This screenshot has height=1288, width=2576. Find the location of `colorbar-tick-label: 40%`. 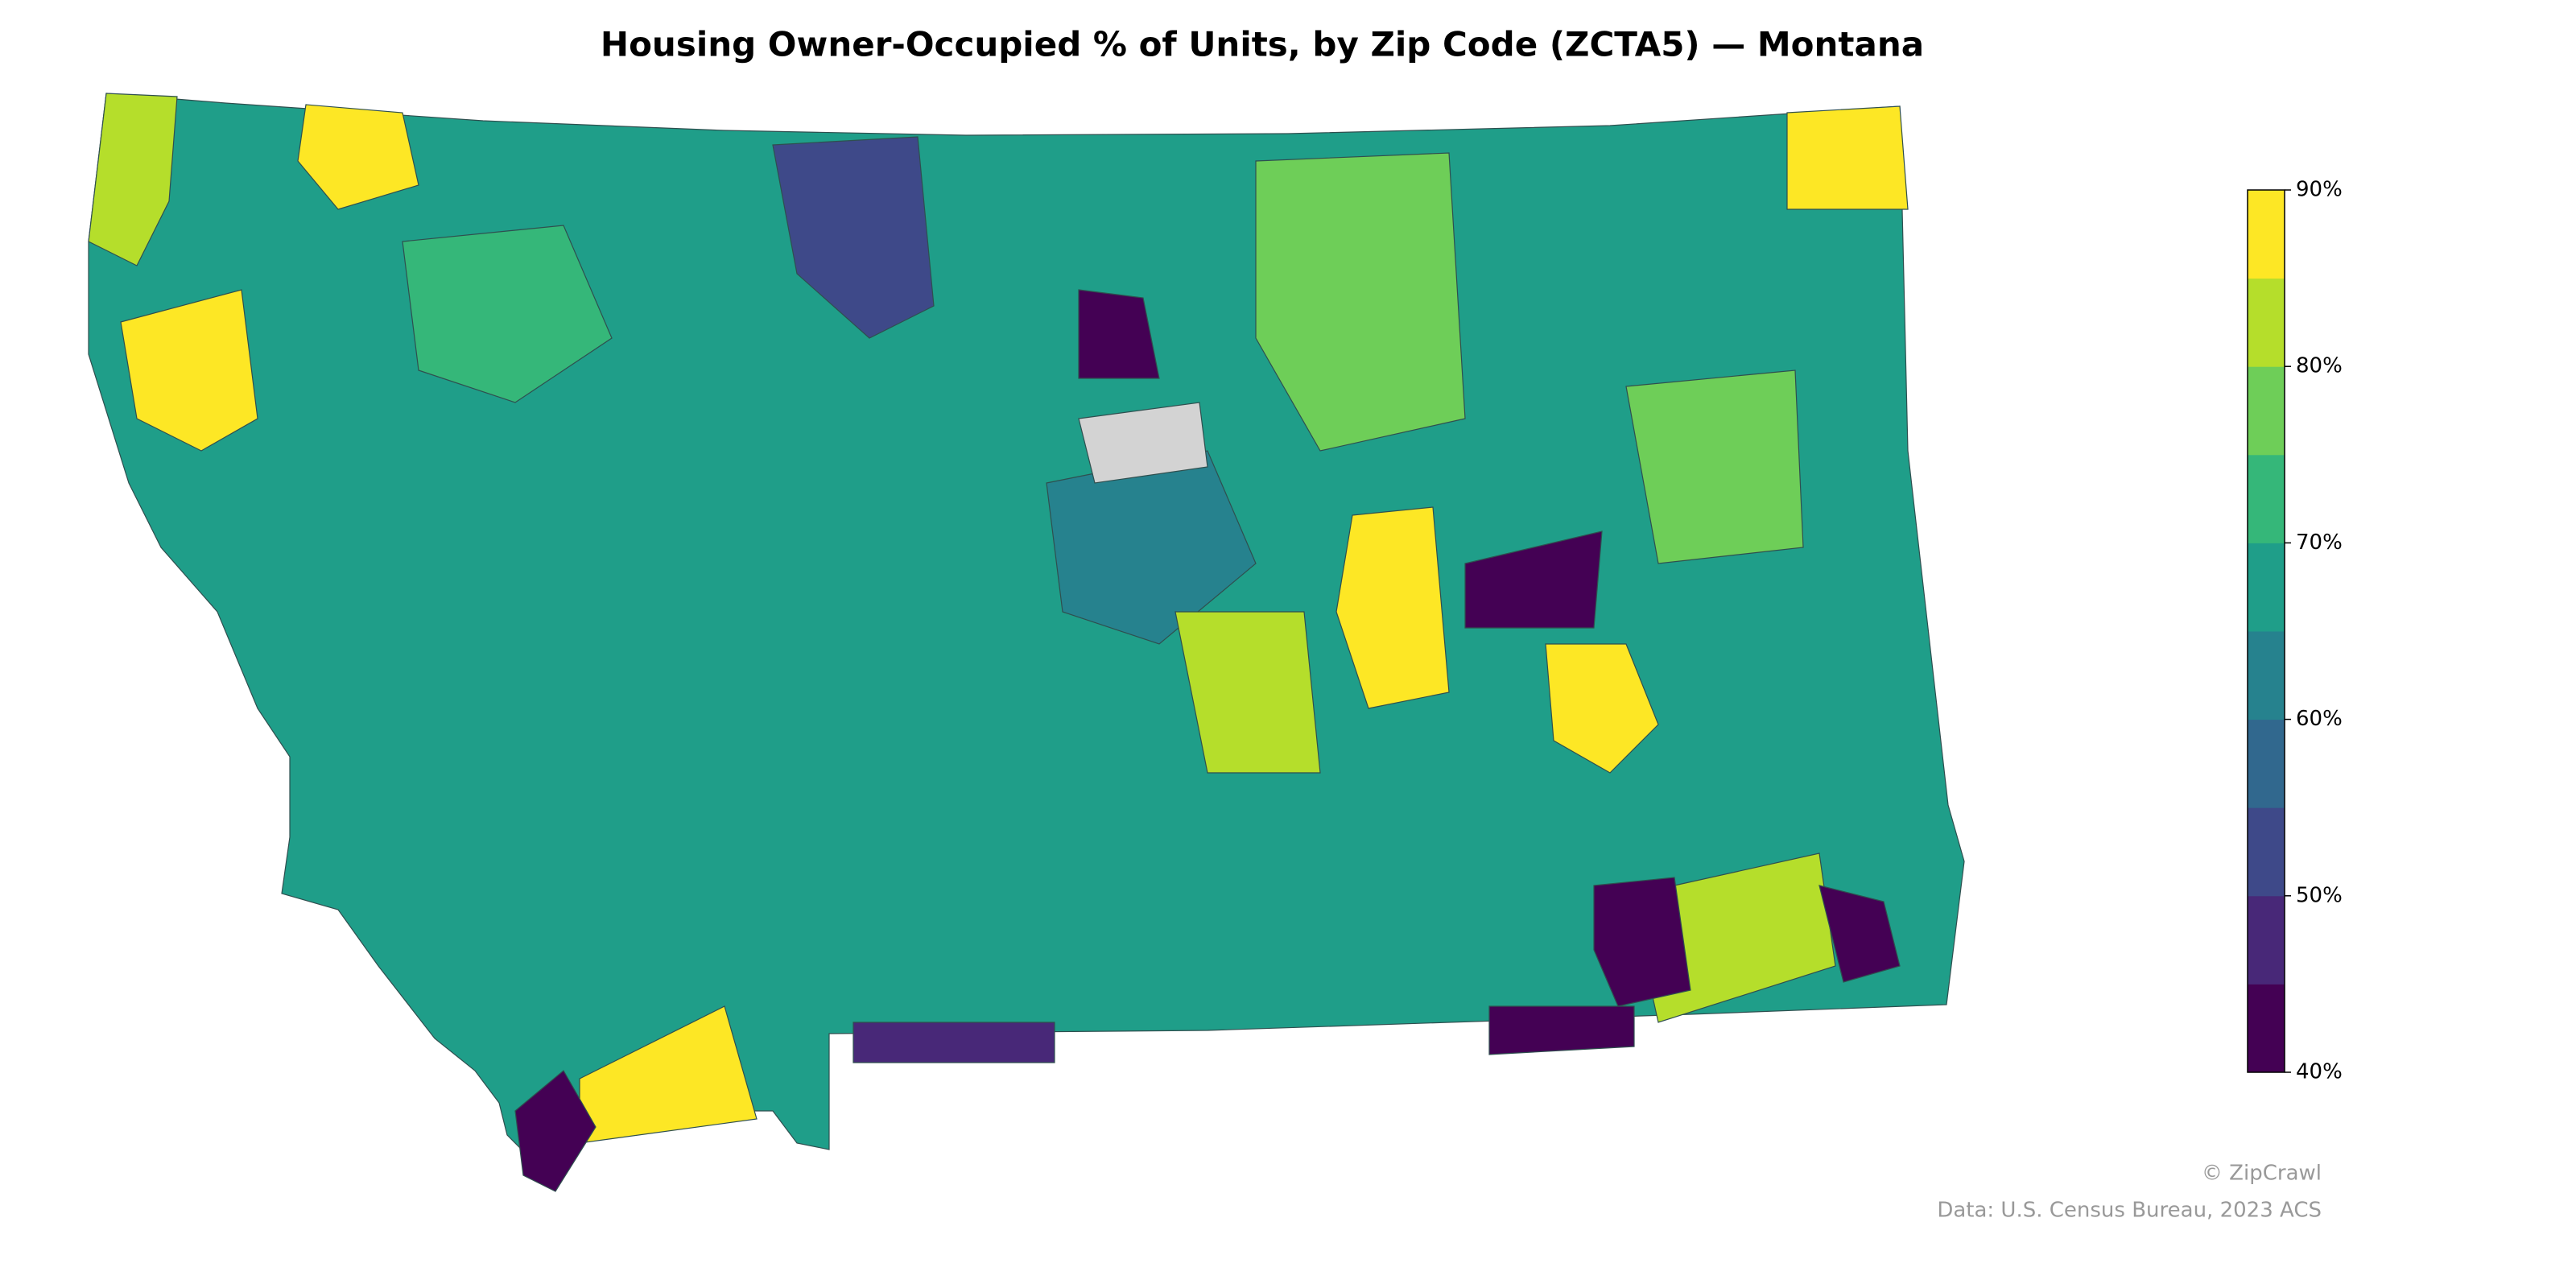

colorbar-tick-label: 40% is located at coordinates (2319, 1072).